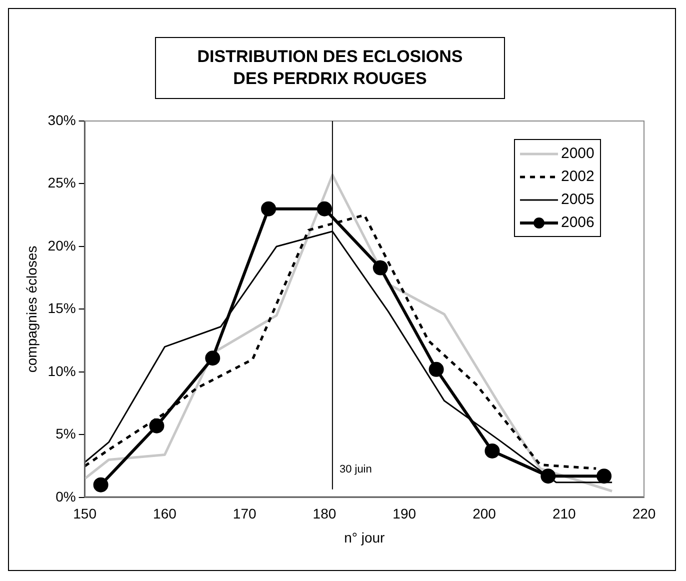  Describe the element at coordinates (165, 514) in the screenshot. I see `x-tick-label: 160` at that location.